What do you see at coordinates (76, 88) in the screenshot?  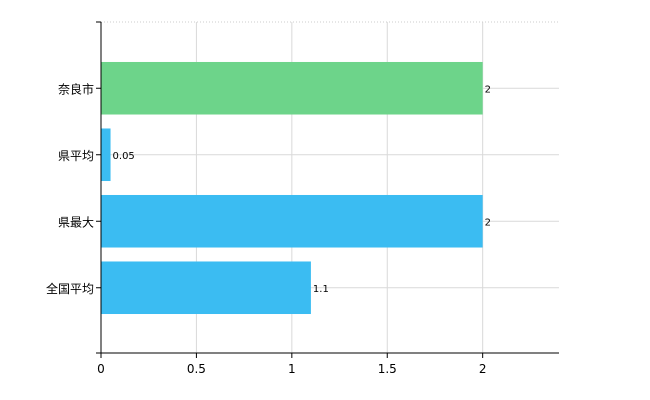 I see `y-tick-label: 奈良市` at bounding box center [76, 88].